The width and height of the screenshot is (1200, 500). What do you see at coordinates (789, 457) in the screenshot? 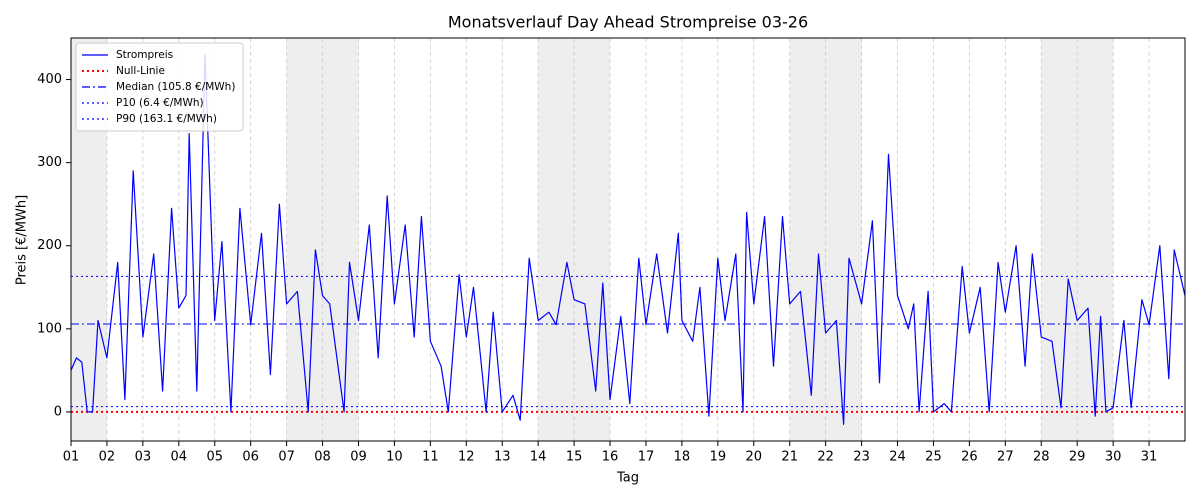
I see `x-tick-label: 21` at bounding box center [789, 457].